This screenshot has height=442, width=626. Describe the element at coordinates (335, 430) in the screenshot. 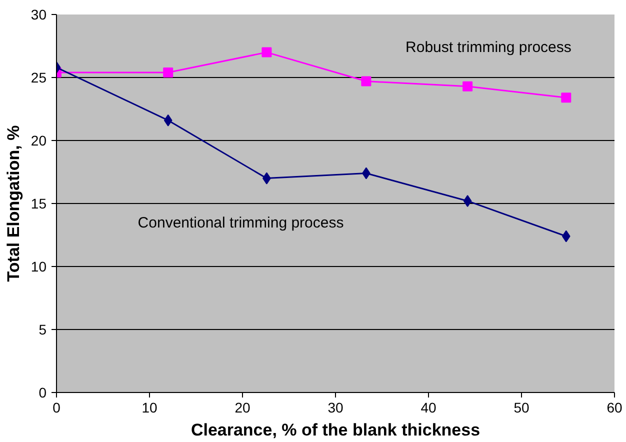

I see `x-axis-title: Clearance, % of the blank thickness` at that location.